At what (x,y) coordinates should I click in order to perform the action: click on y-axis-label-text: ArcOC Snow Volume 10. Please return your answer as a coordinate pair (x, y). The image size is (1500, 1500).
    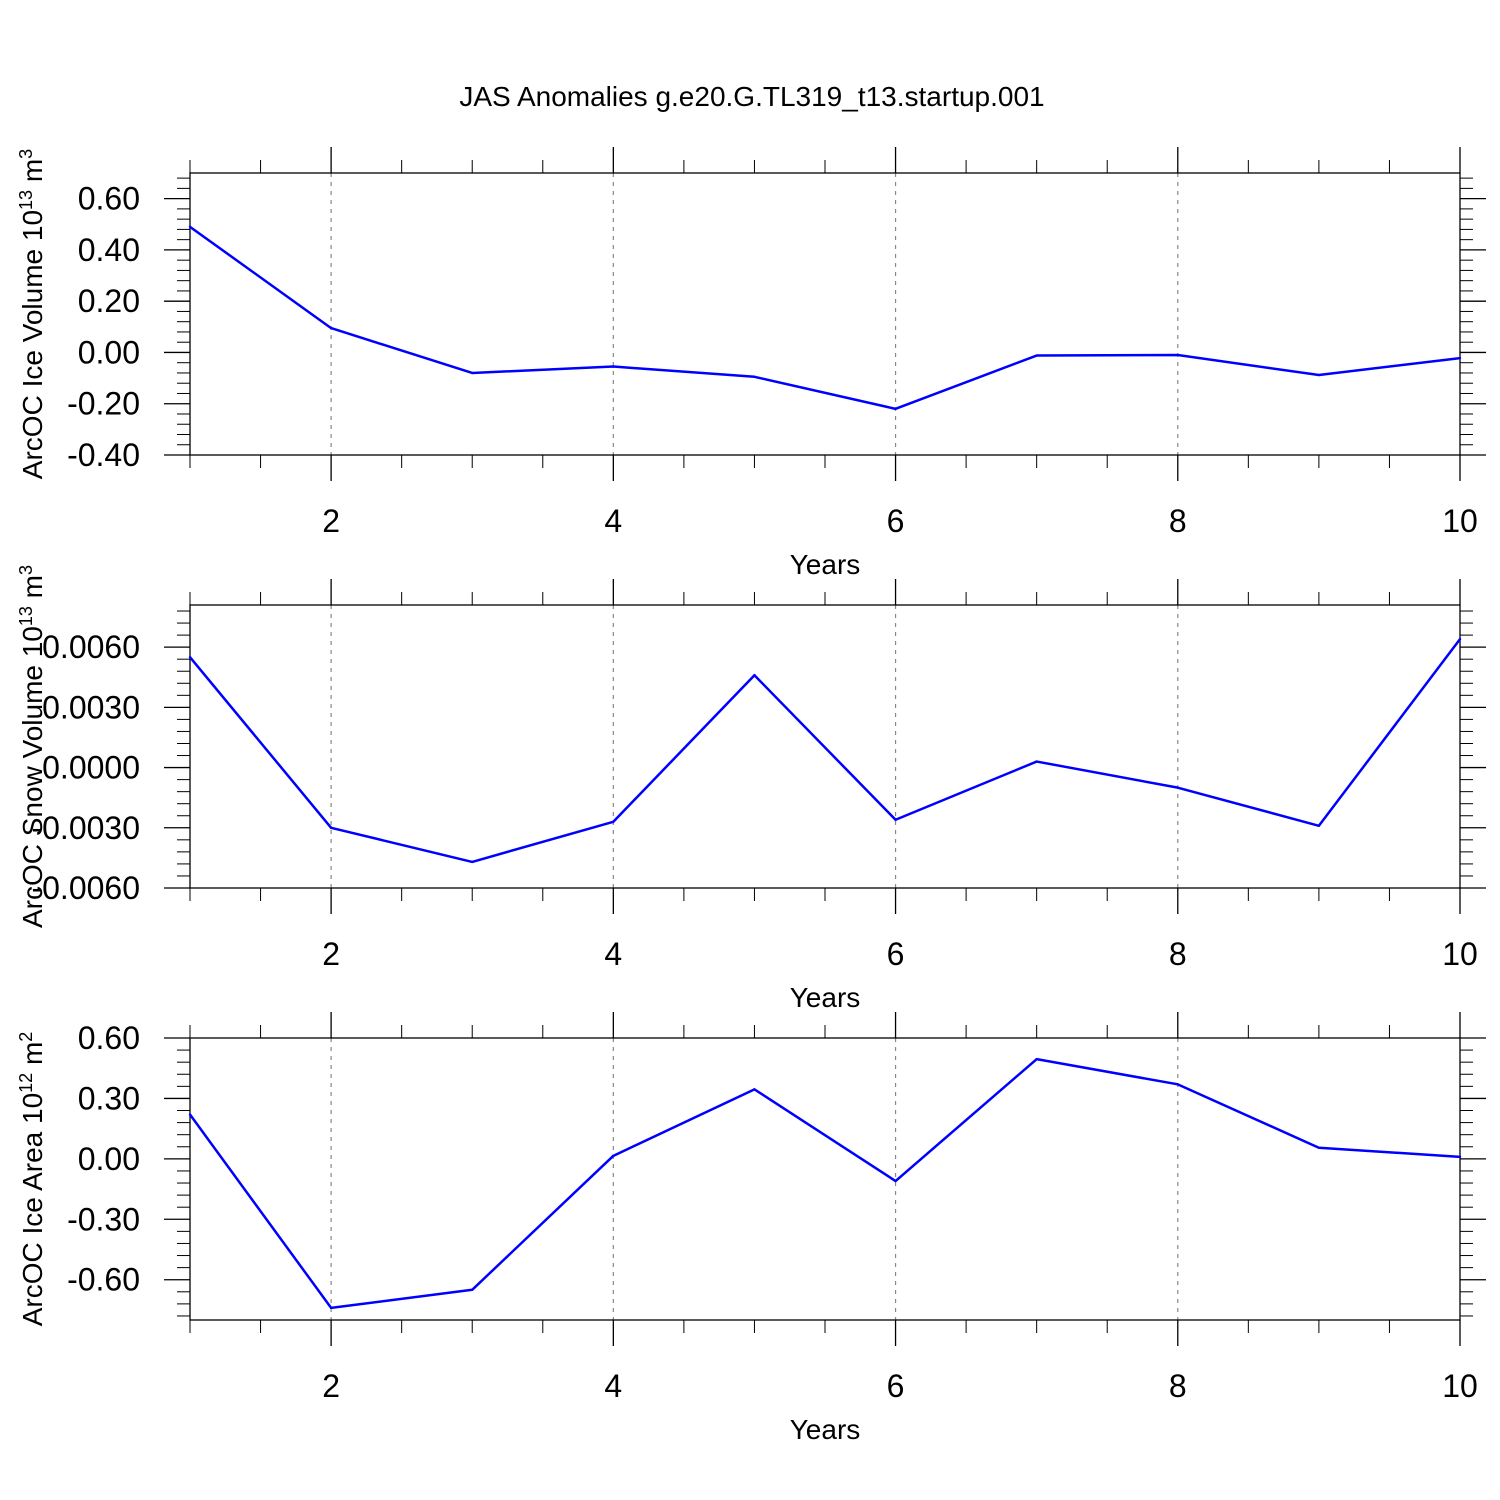
    Looking at the image, I should click on (32, 777).